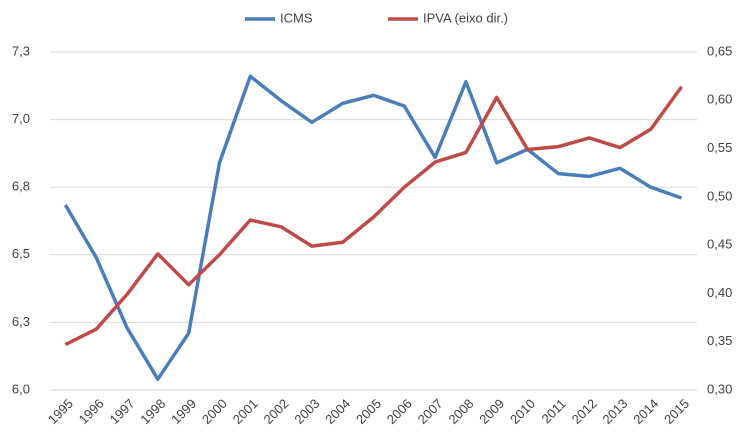 Image resolution: width=744 pixels, height=440 pixels. Describe the element at coordinates (719, 340) in the screenshot. I see `y2-tick-label: 0,35` at that location.